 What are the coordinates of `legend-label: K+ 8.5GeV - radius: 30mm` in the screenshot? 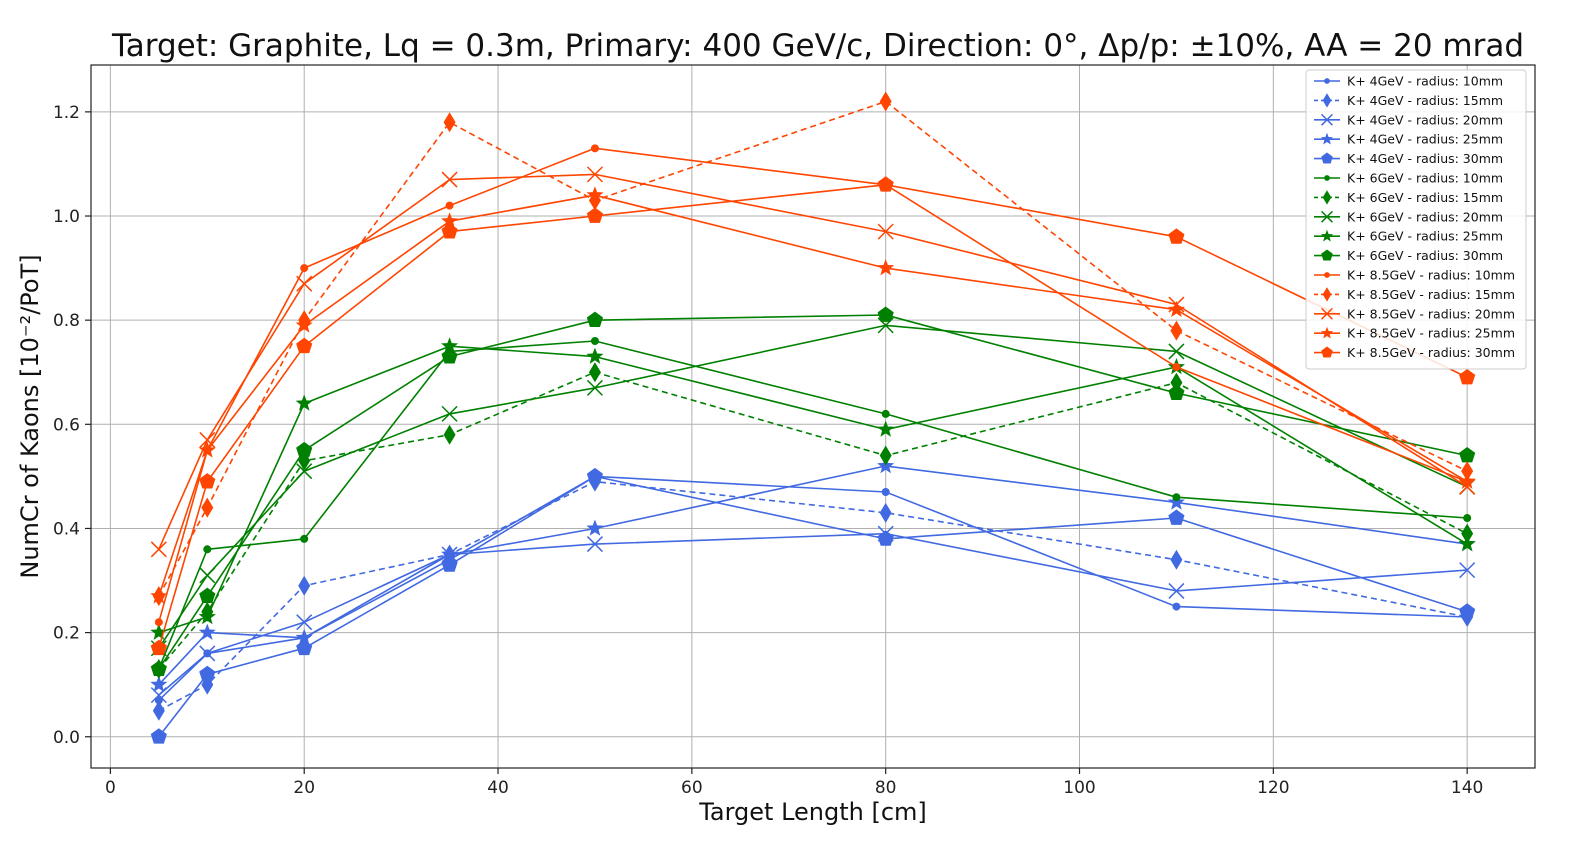 It's located at (1431, 352).